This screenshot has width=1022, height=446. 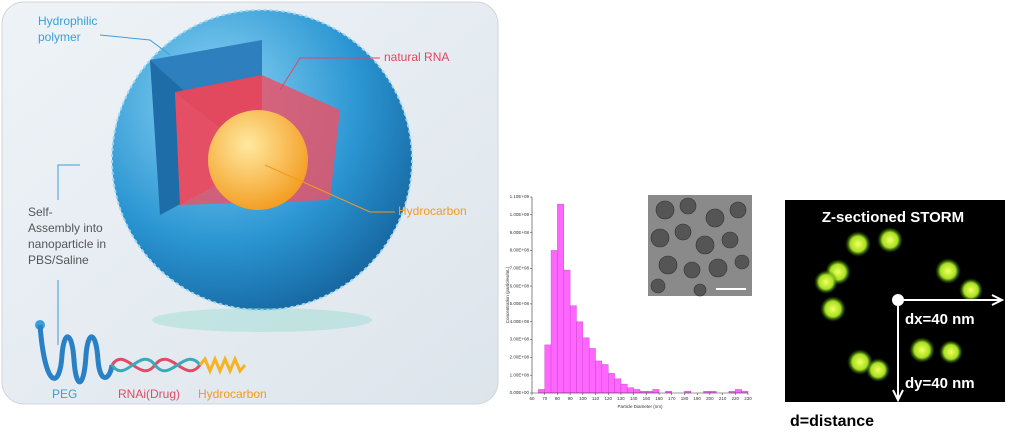 What do you see at coordinates (520, 285) in the screenshot?
I see `y-tick-label: 6.00E+08` at bounding box center [520, 285].